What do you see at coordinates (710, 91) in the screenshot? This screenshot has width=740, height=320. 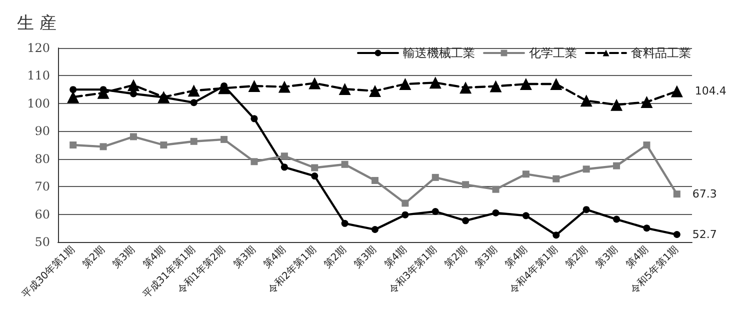 I see `data-label: 104.4` at bounding box center [710, 91].